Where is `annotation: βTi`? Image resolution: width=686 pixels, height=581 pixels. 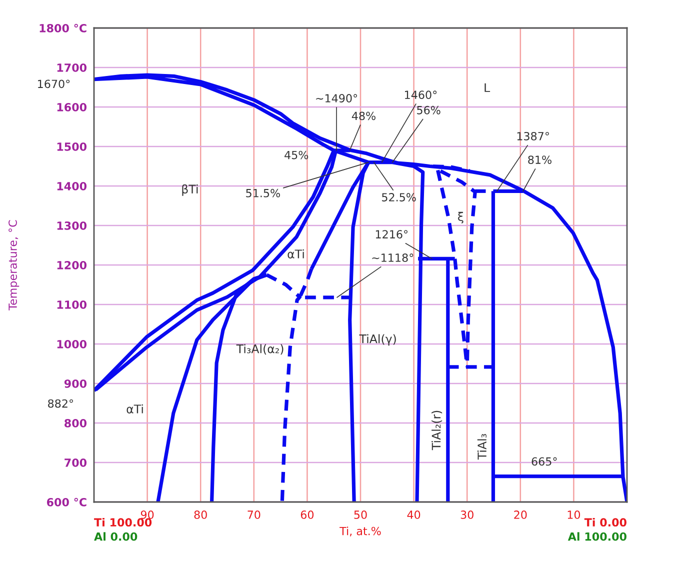
annotation: βTi is located at coordinates (190, 190).